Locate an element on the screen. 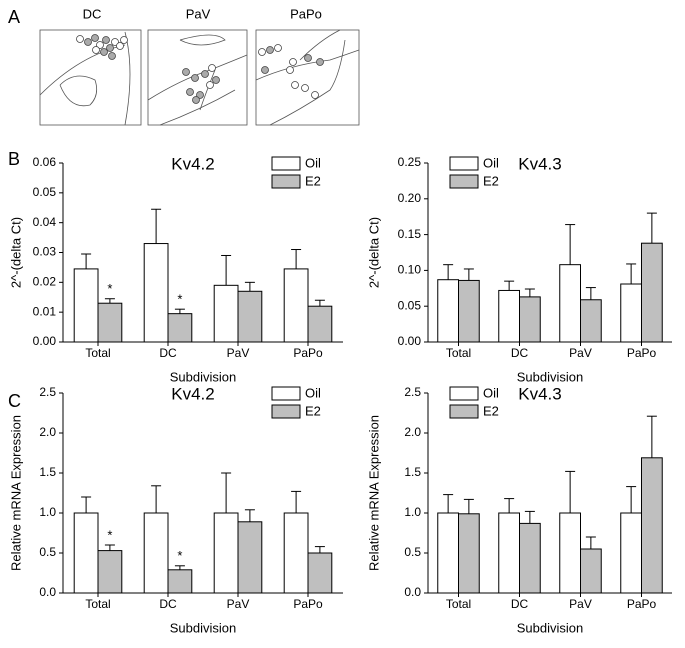 The width and height of the screenshot is (685, 648). y-tick-label: 0.15 is located at coordinates (410, 234).